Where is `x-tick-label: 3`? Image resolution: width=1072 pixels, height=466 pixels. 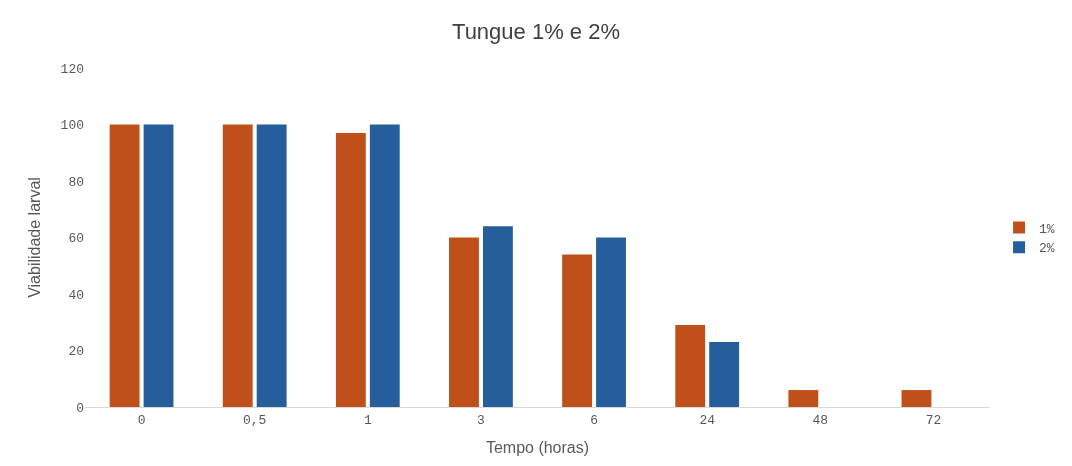 x-tick-label: 3 is located at coordinates (481, 420).